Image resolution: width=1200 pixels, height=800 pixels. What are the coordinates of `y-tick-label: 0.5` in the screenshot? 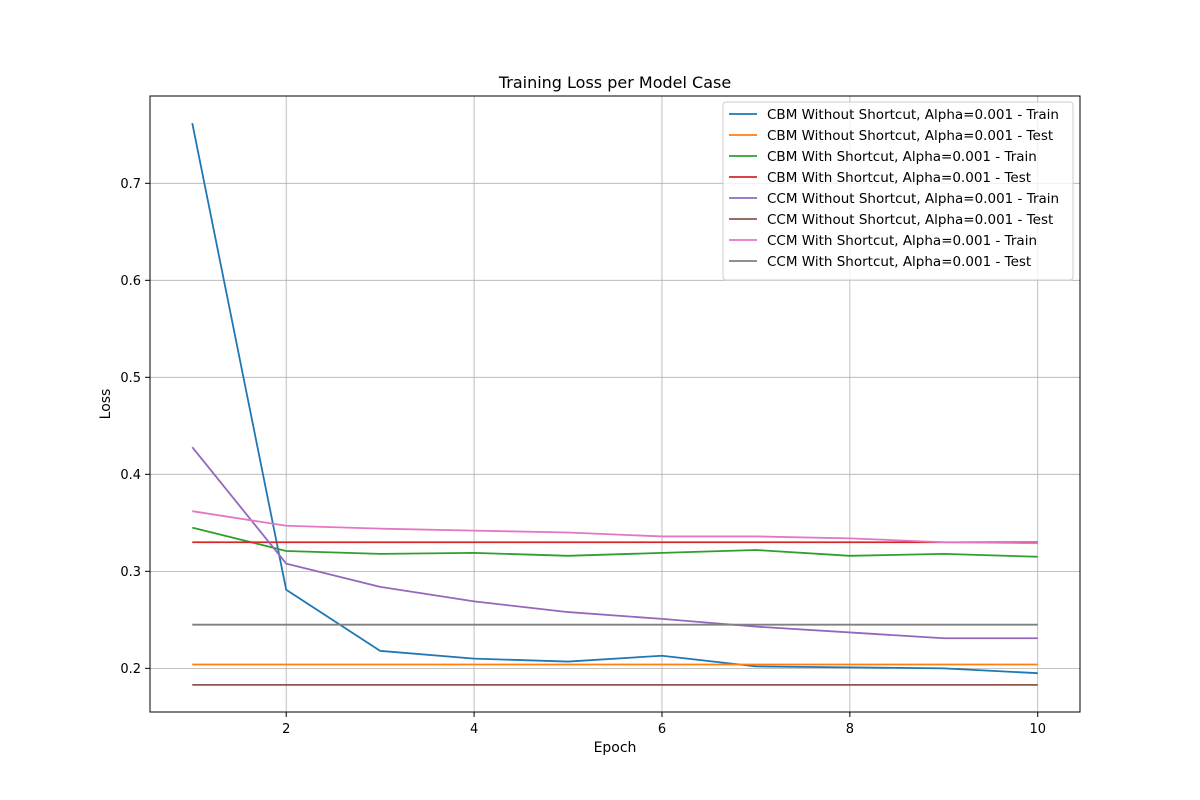 It's located at (130, 378).